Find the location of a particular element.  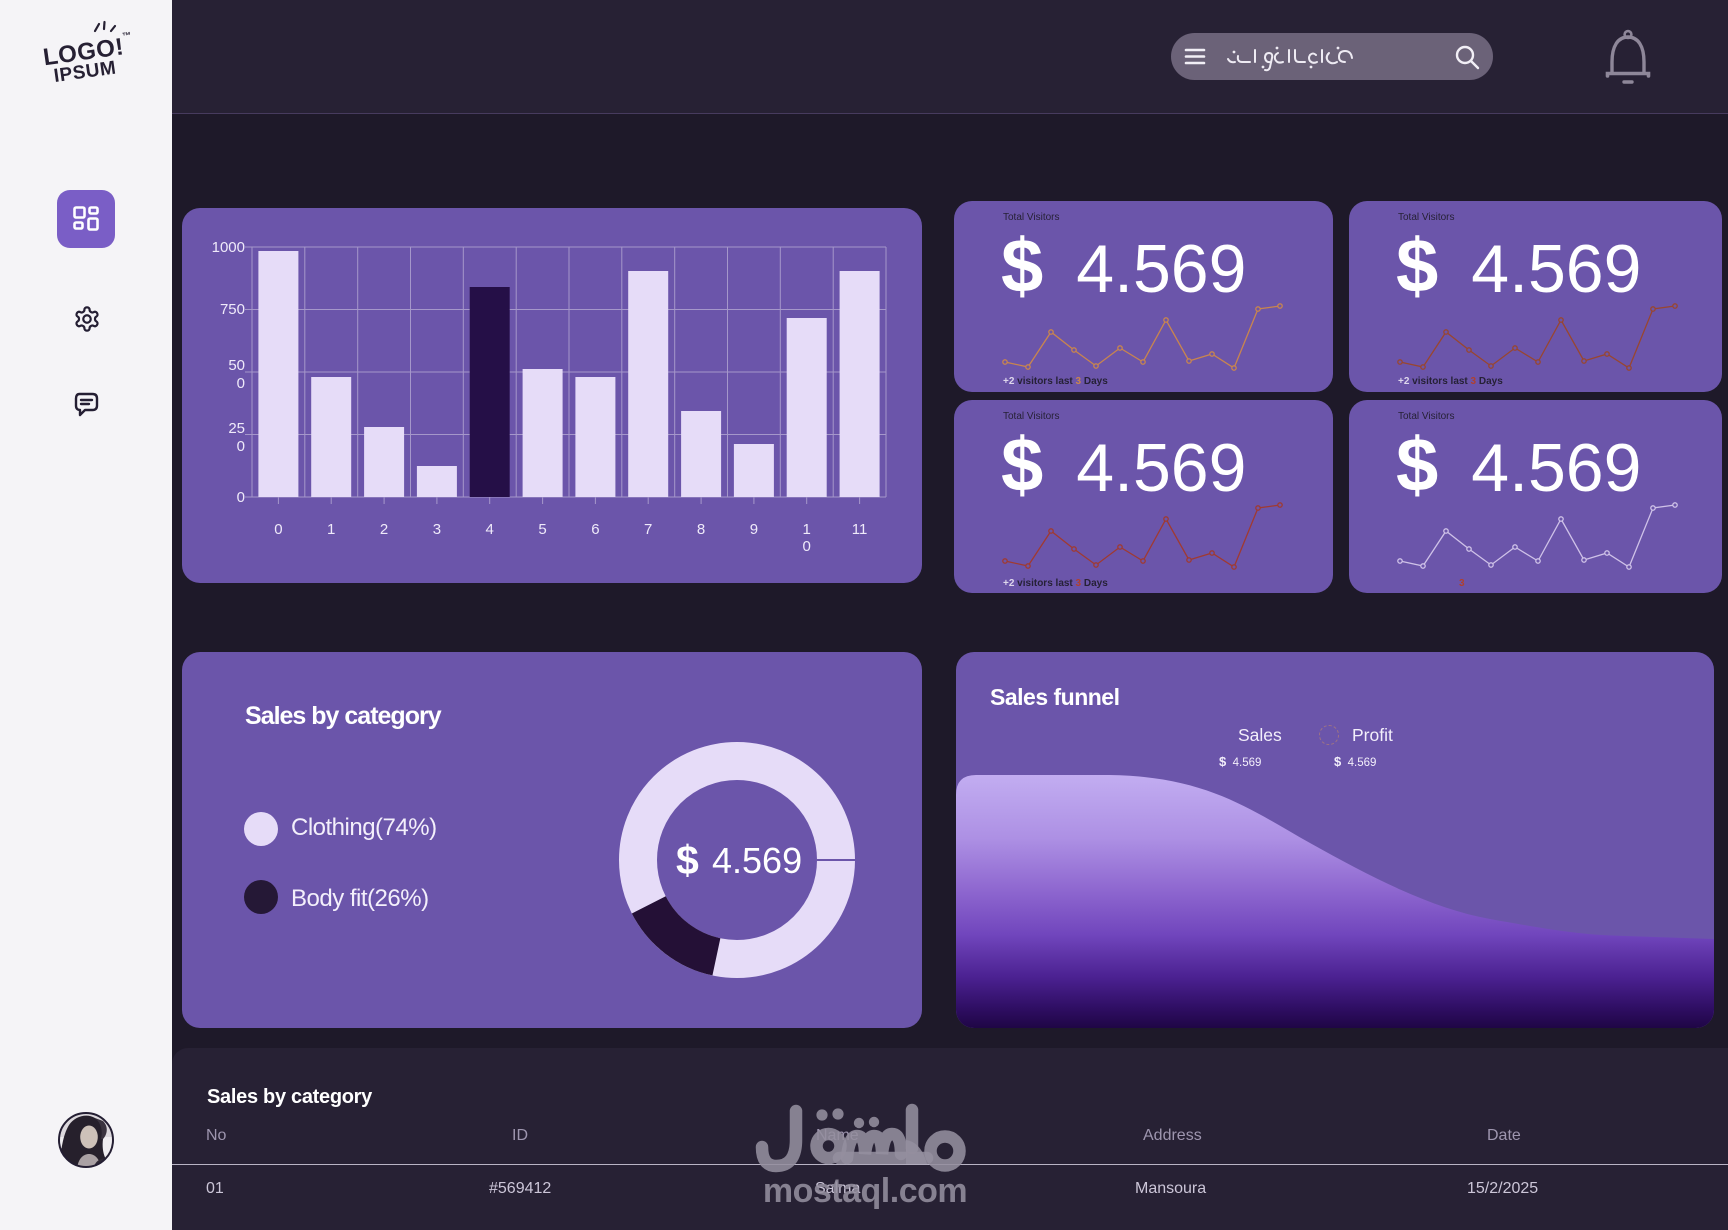

svg-text: 4.569 is located at coordinates (757, 860).